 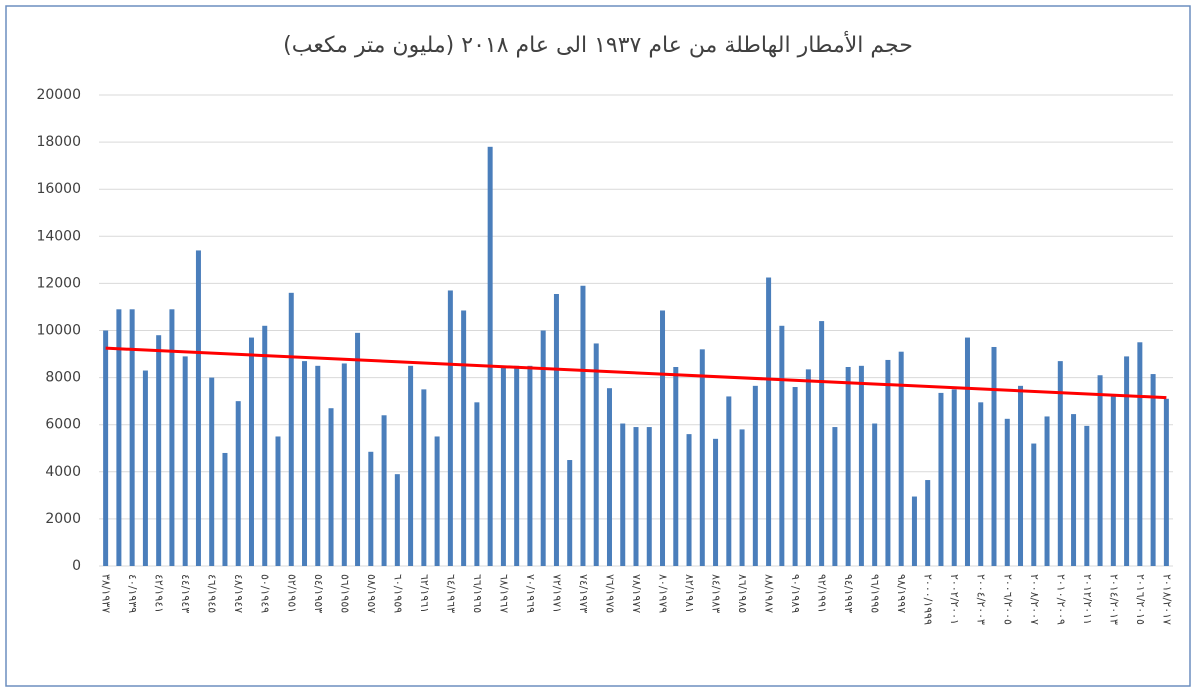 I want to click on x-tick-label: ٢٠٠٢/٢٠٠١, so click(x=954, y=599).